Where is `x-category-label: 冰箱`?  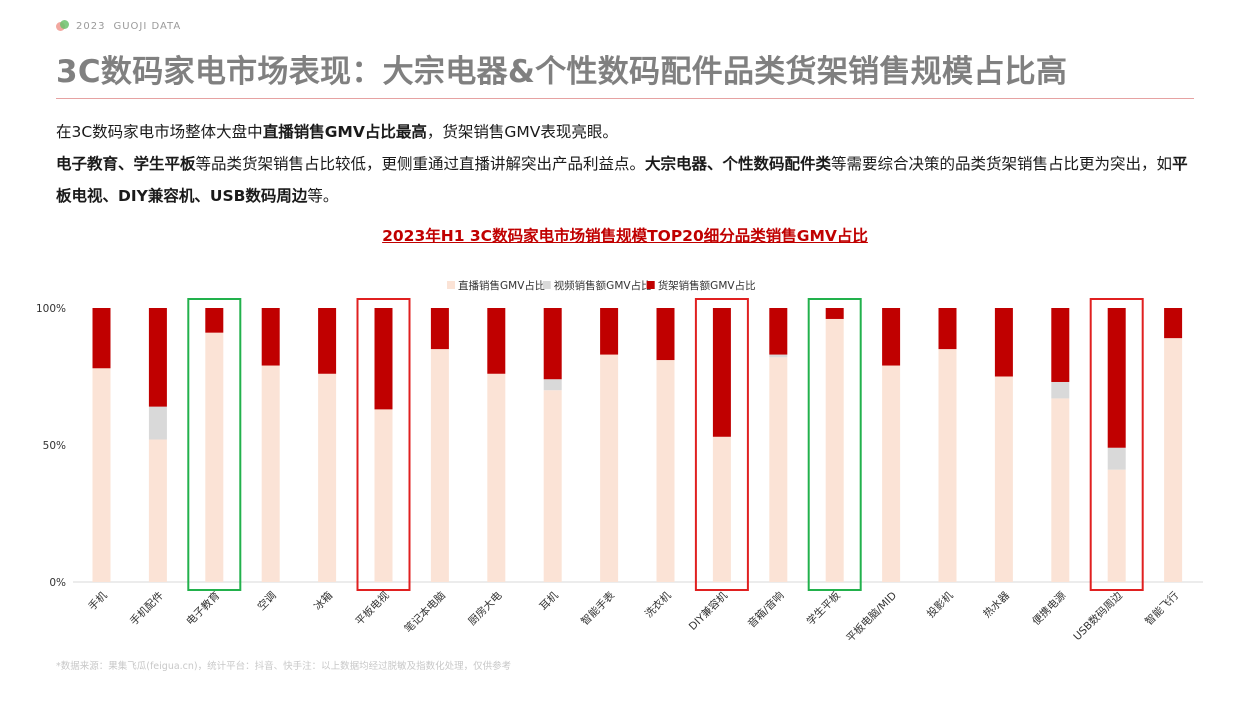
x-category-label: 冰箱 is located at coordinates (323, 601).